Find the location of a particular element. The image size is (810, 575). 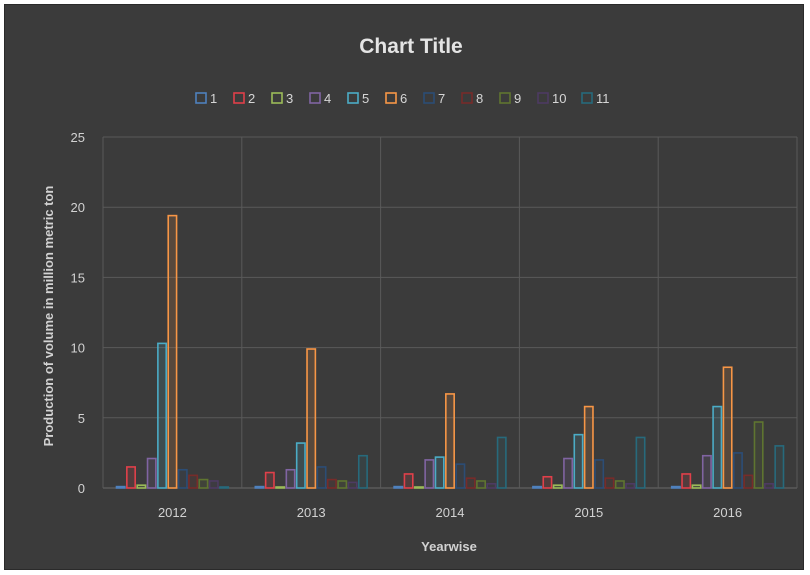

y-tick-label: 10 is located at coordinates (78, 348).